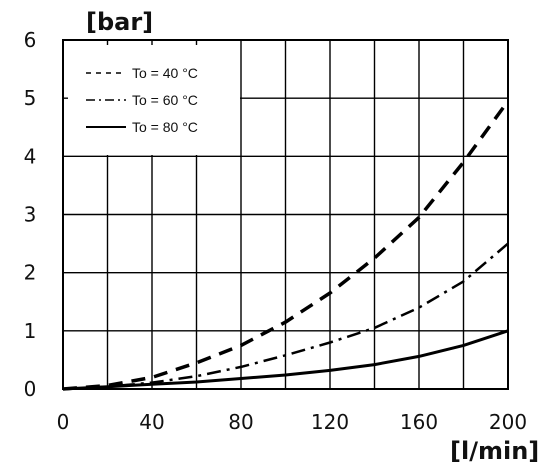 The image size is (547, 469). What do you see at coordinates (494, 451) in the screenshot?
I see `x-axis-unit-label: [l/min]` at bounding box center [494, 451].